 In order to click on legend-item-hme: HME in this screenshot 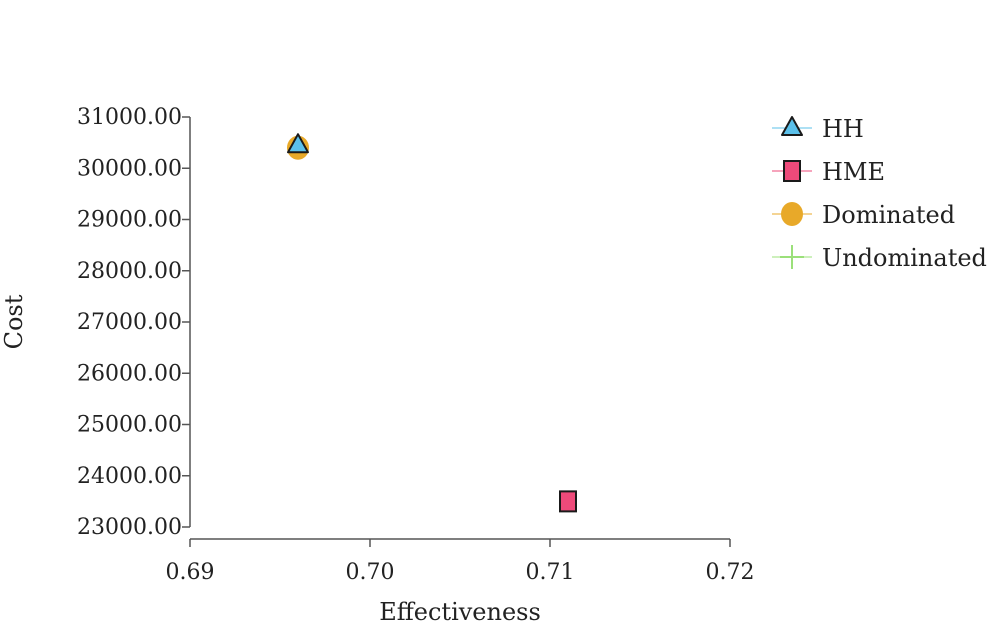, I will do `click(828, 172)`.